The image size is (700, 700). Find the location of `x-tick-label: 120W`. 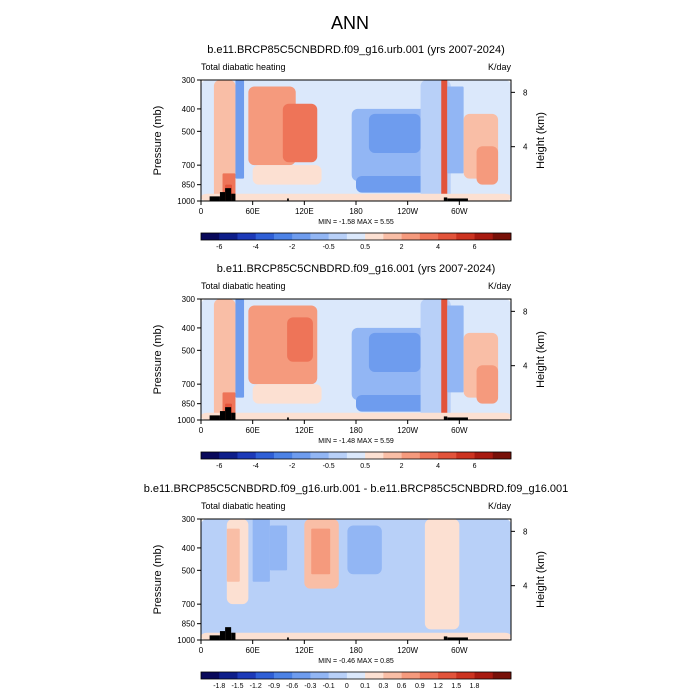

x-tick-label: 120W is located at coordinates (407, 650).